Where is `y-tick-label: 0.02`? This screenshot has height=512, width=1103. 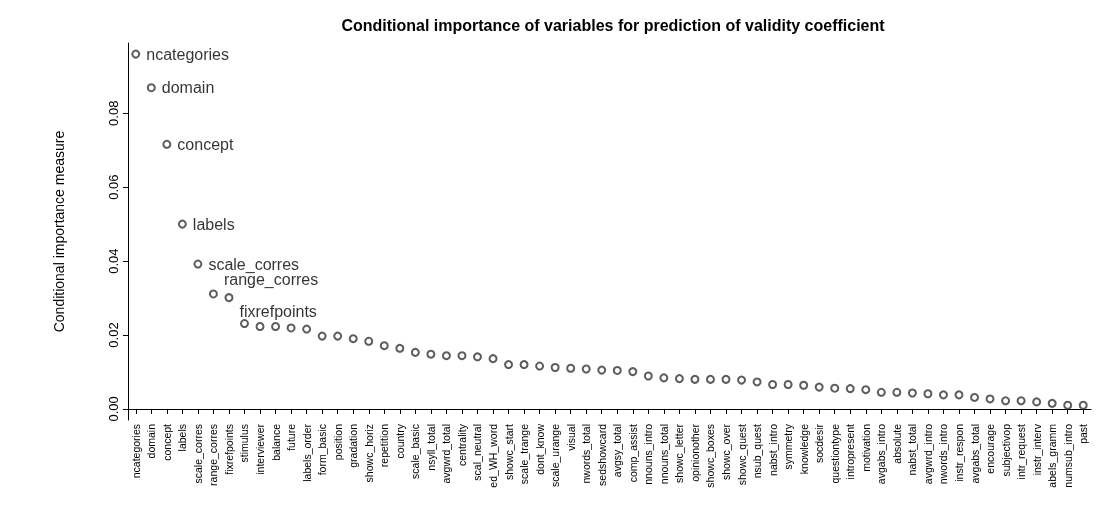 y-tick-label: 0.02 is located at coordinates (113, 335).